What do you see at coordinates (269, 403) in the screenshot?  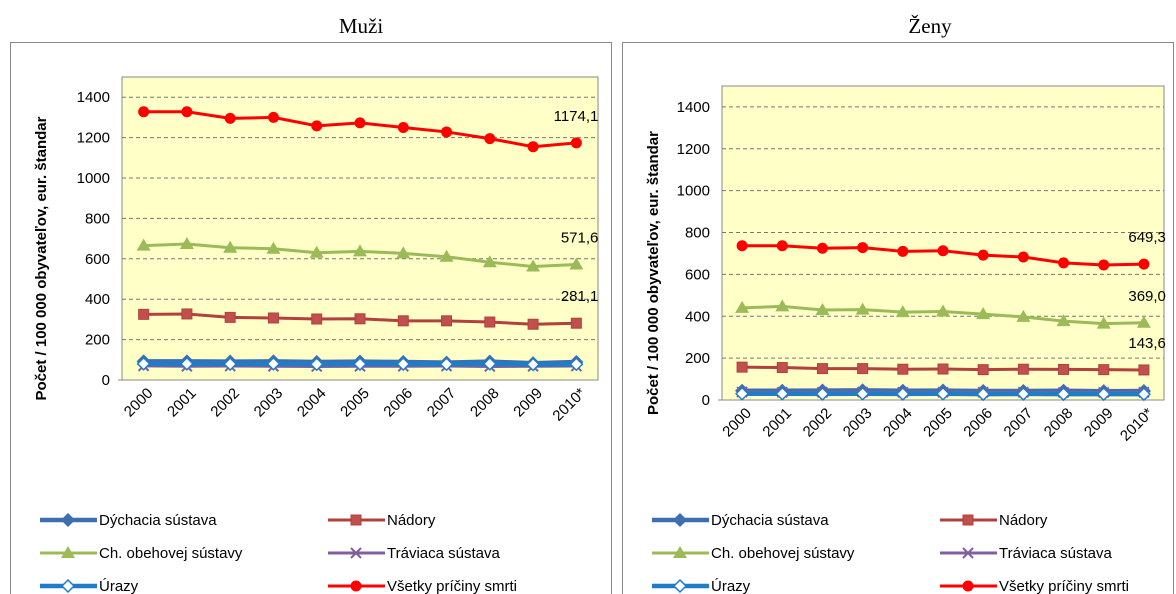 I see `x-tick-label: 2003` at bounding box center [269, 403].